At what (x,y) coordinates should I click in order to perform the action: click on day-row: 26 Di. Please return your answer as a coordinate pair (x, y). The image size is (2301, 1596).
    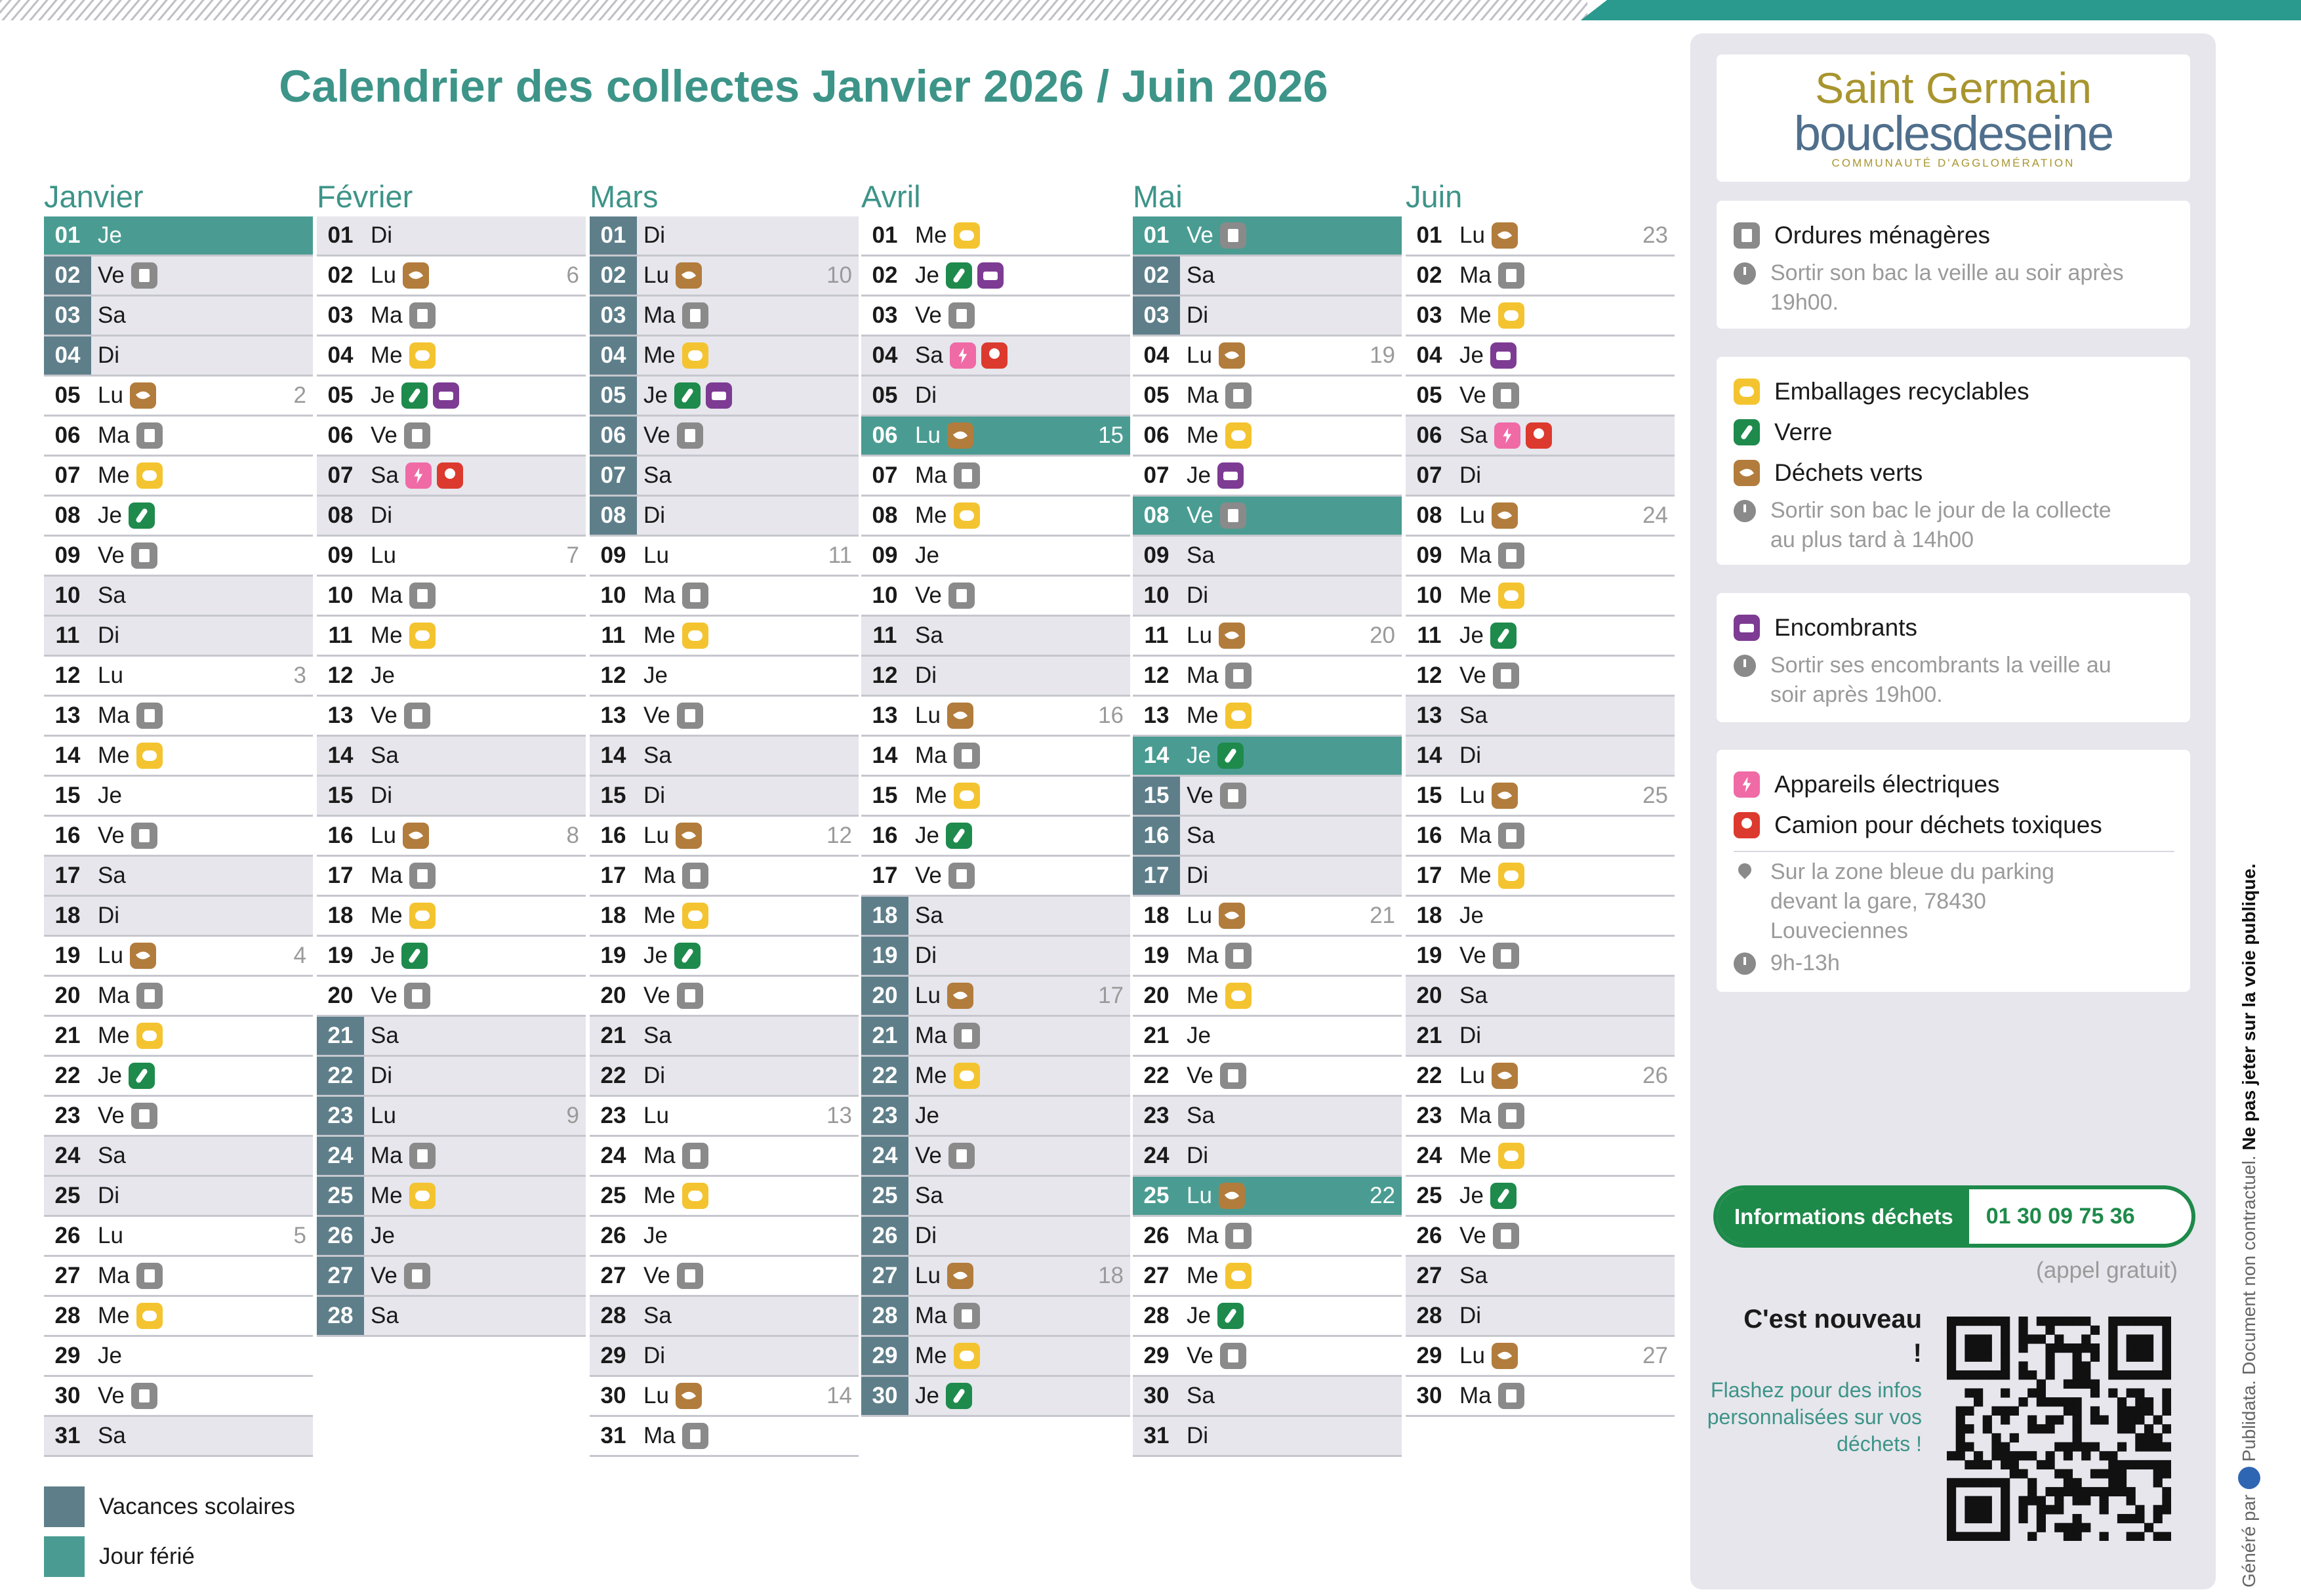
    Looking at the image, I should click on (996, 1237).